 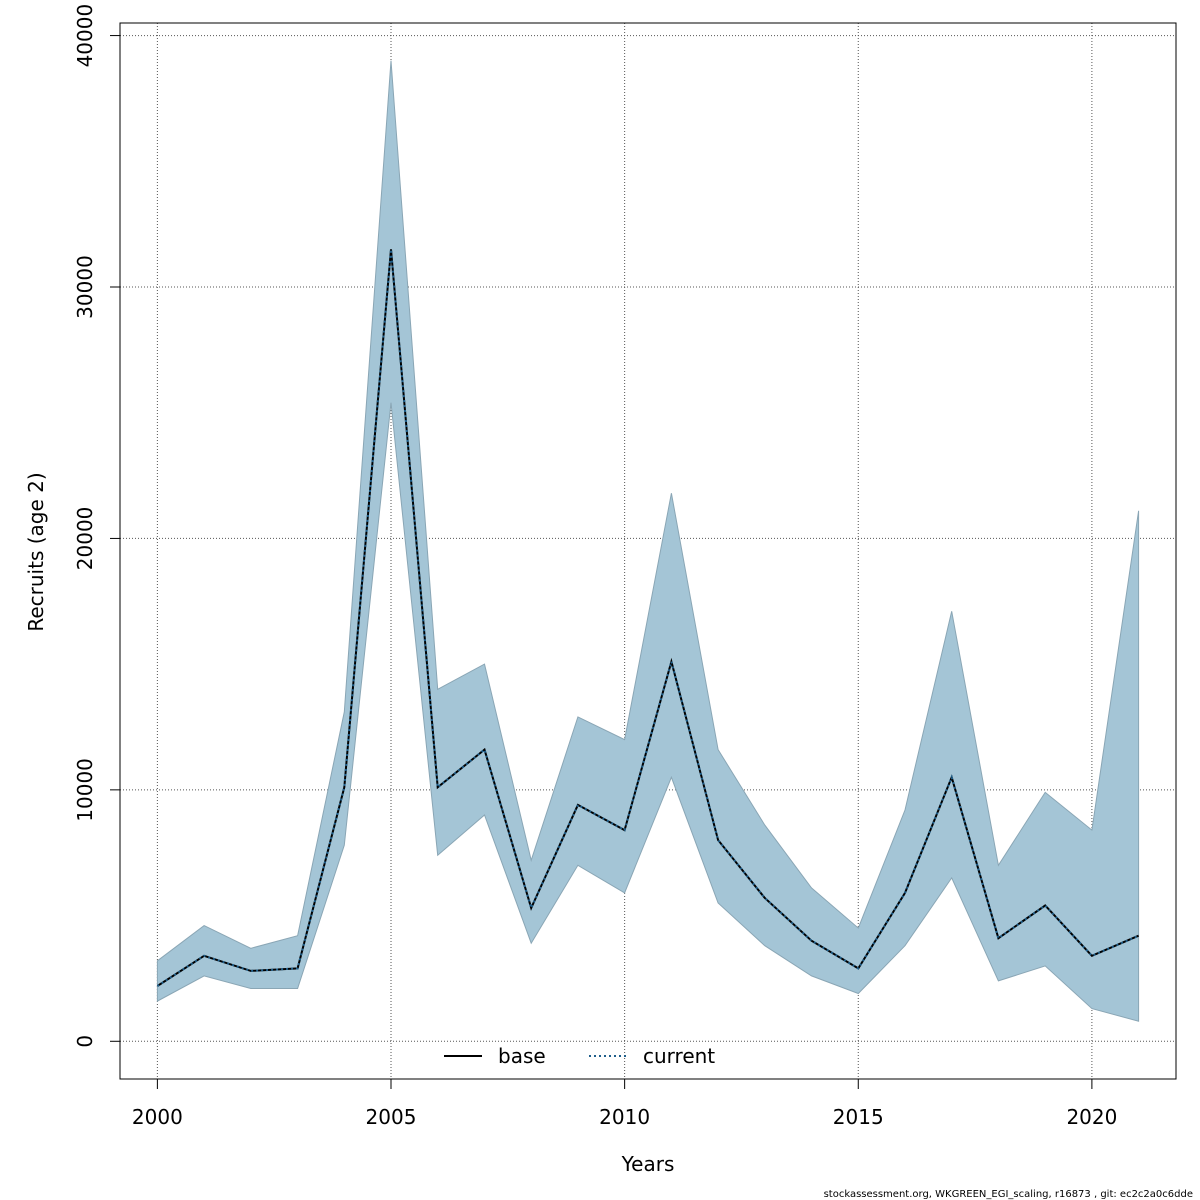 I want to click on x-tick-label: 2015, so click(x=858, y=1117).